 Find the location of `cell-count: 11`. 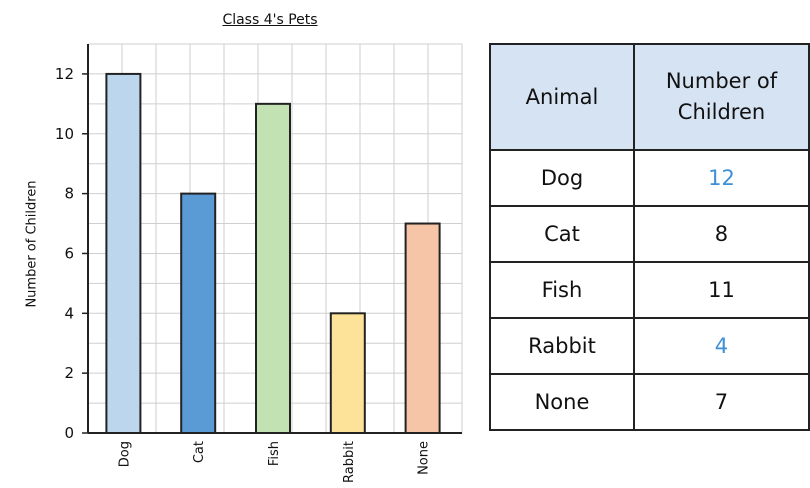

cell-count: 11 is located at coordinates (721, 290).